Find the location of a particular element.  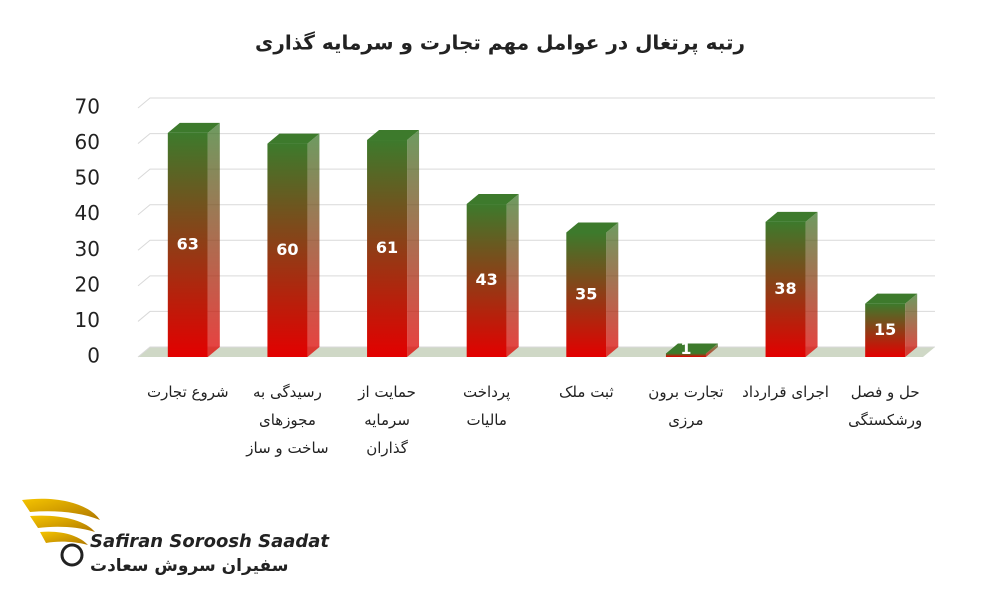

value-label: 60 is located at coordinates (287, 249).